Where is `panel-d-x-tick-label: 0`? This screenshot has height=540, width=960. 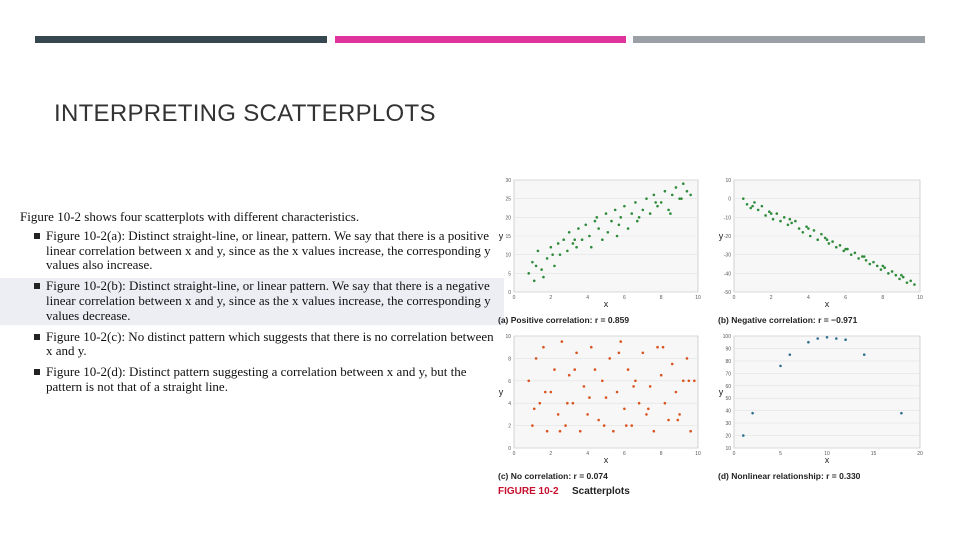
panel-d-x-tick-label: 0 is located at coordinates (734, 454).